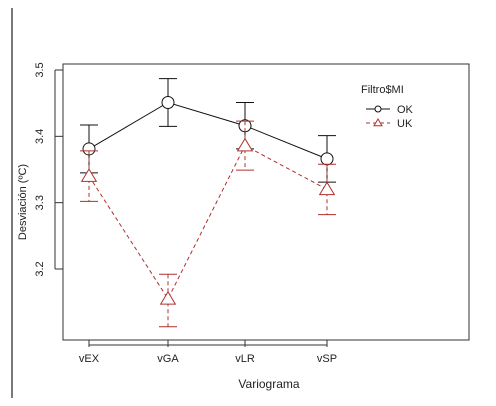  I want to click on legend-entry: UK, so click(405, 124).